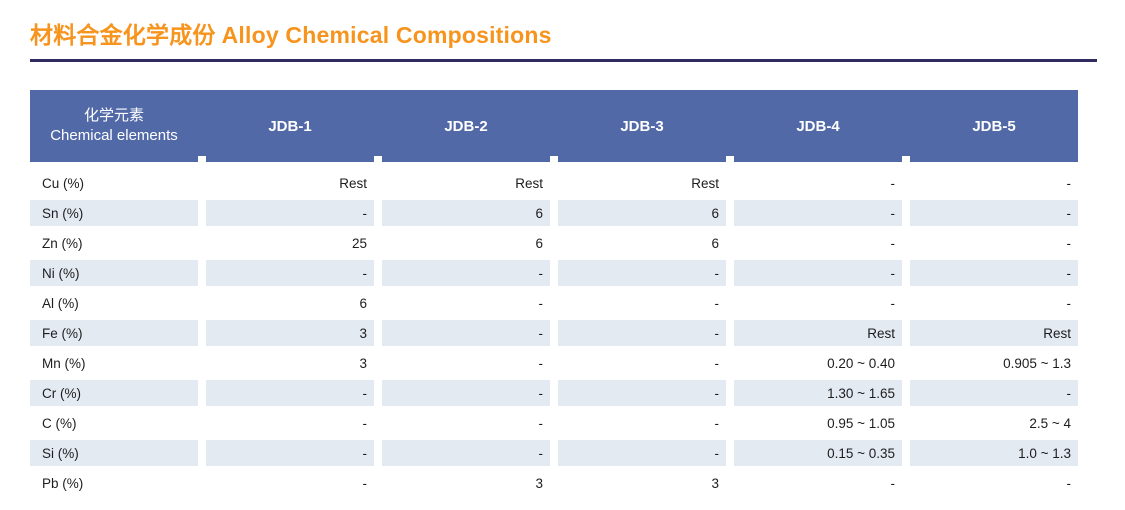 The width and height of the screenshot is (1125, 510). I want to click on header-cell-jdb-5: JDB-5, so click(994, 126).